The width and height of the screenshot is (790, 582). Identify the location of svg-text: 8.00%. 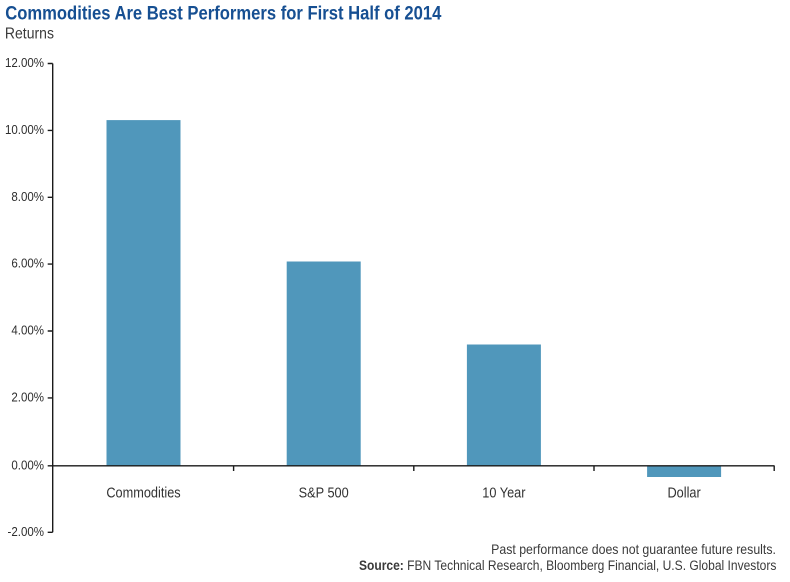
(27, 196).